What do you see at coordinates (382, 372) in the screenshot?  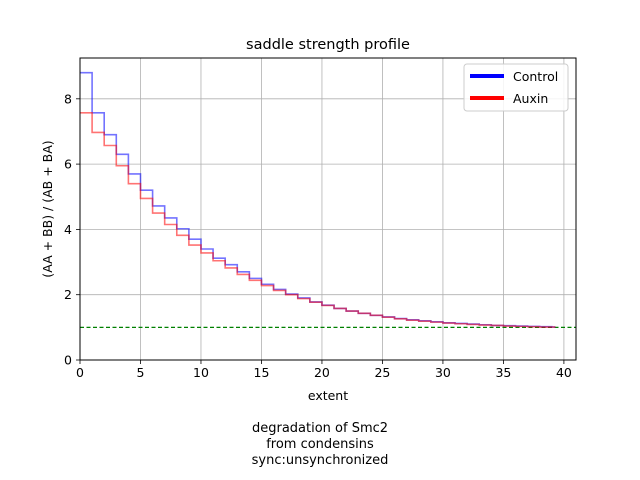 I see `x-tick-label: 25` at bounding box center [382, 372].